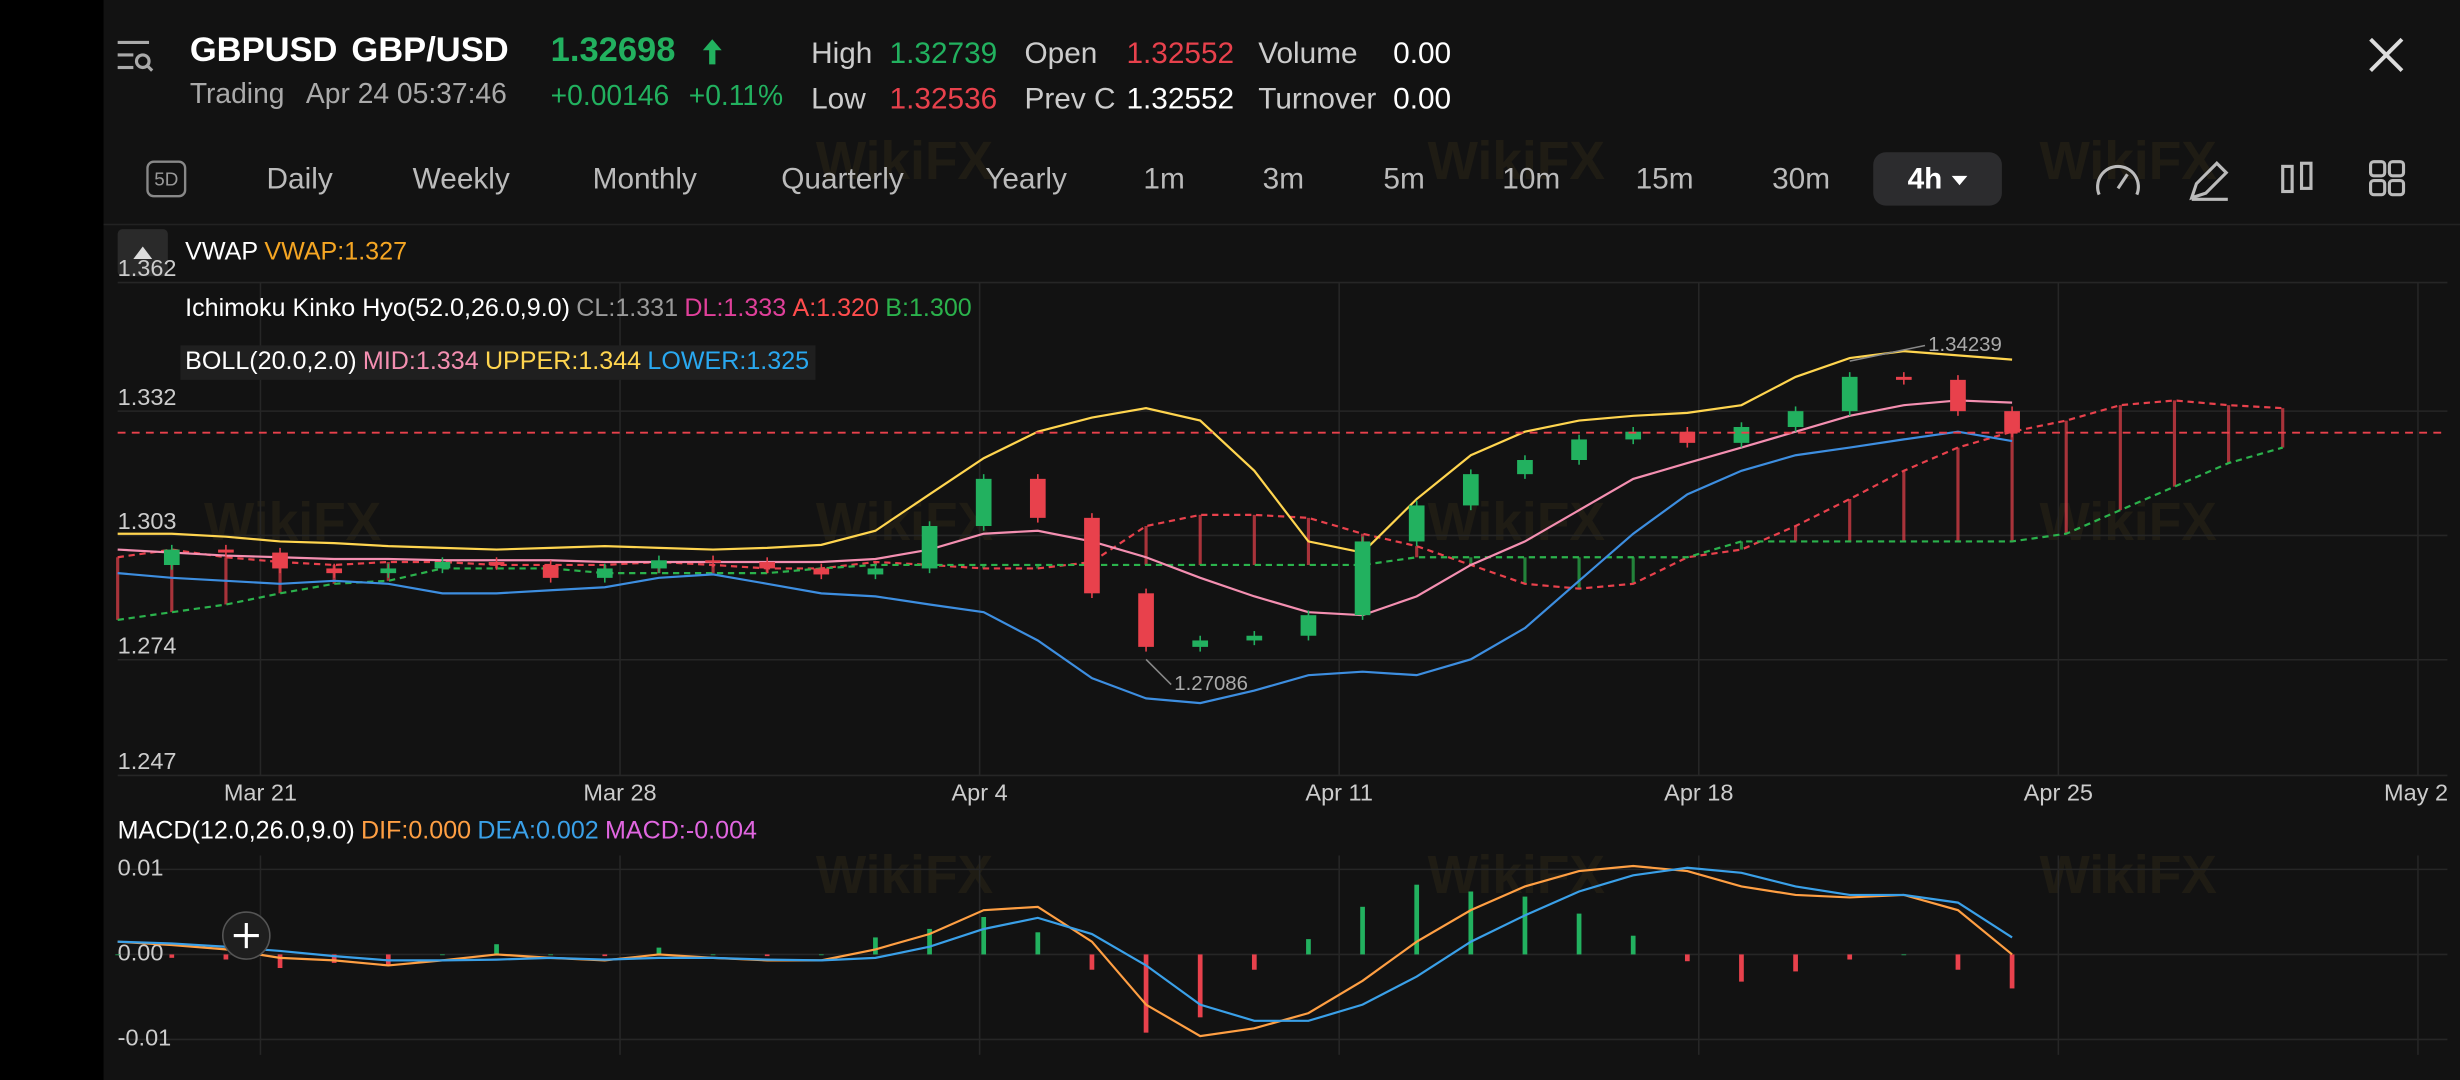  Describe the element at coordinates (944, 98) in the screenshot. I see `stat-value: 1.32536` at that location.